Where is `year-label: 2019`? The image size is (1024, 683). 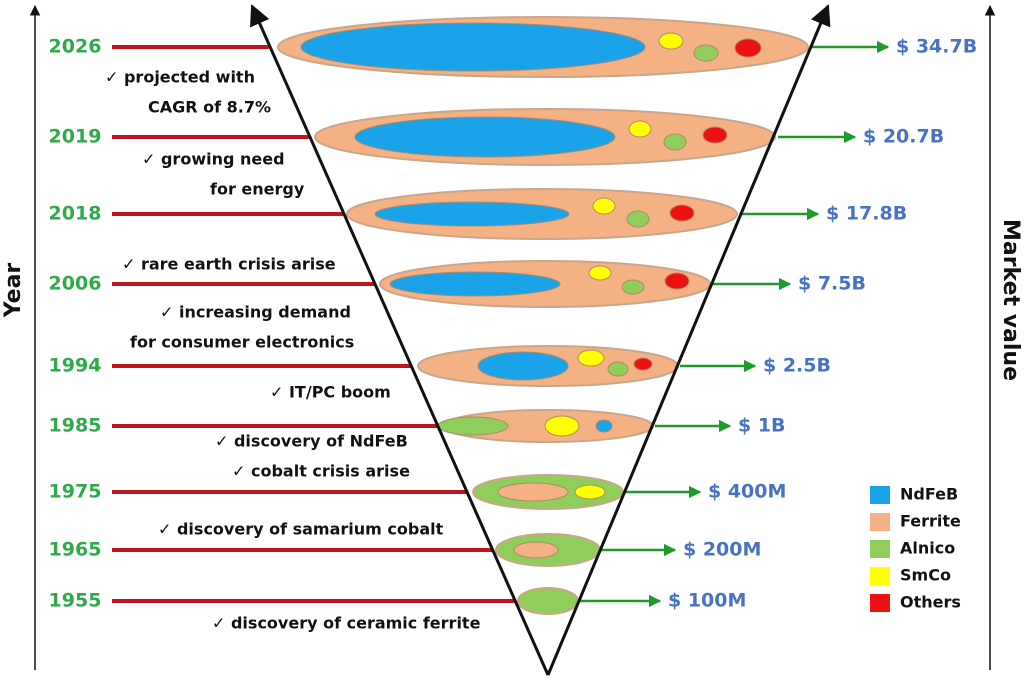
year-label: 2019 is located at coordinates (75, 137).